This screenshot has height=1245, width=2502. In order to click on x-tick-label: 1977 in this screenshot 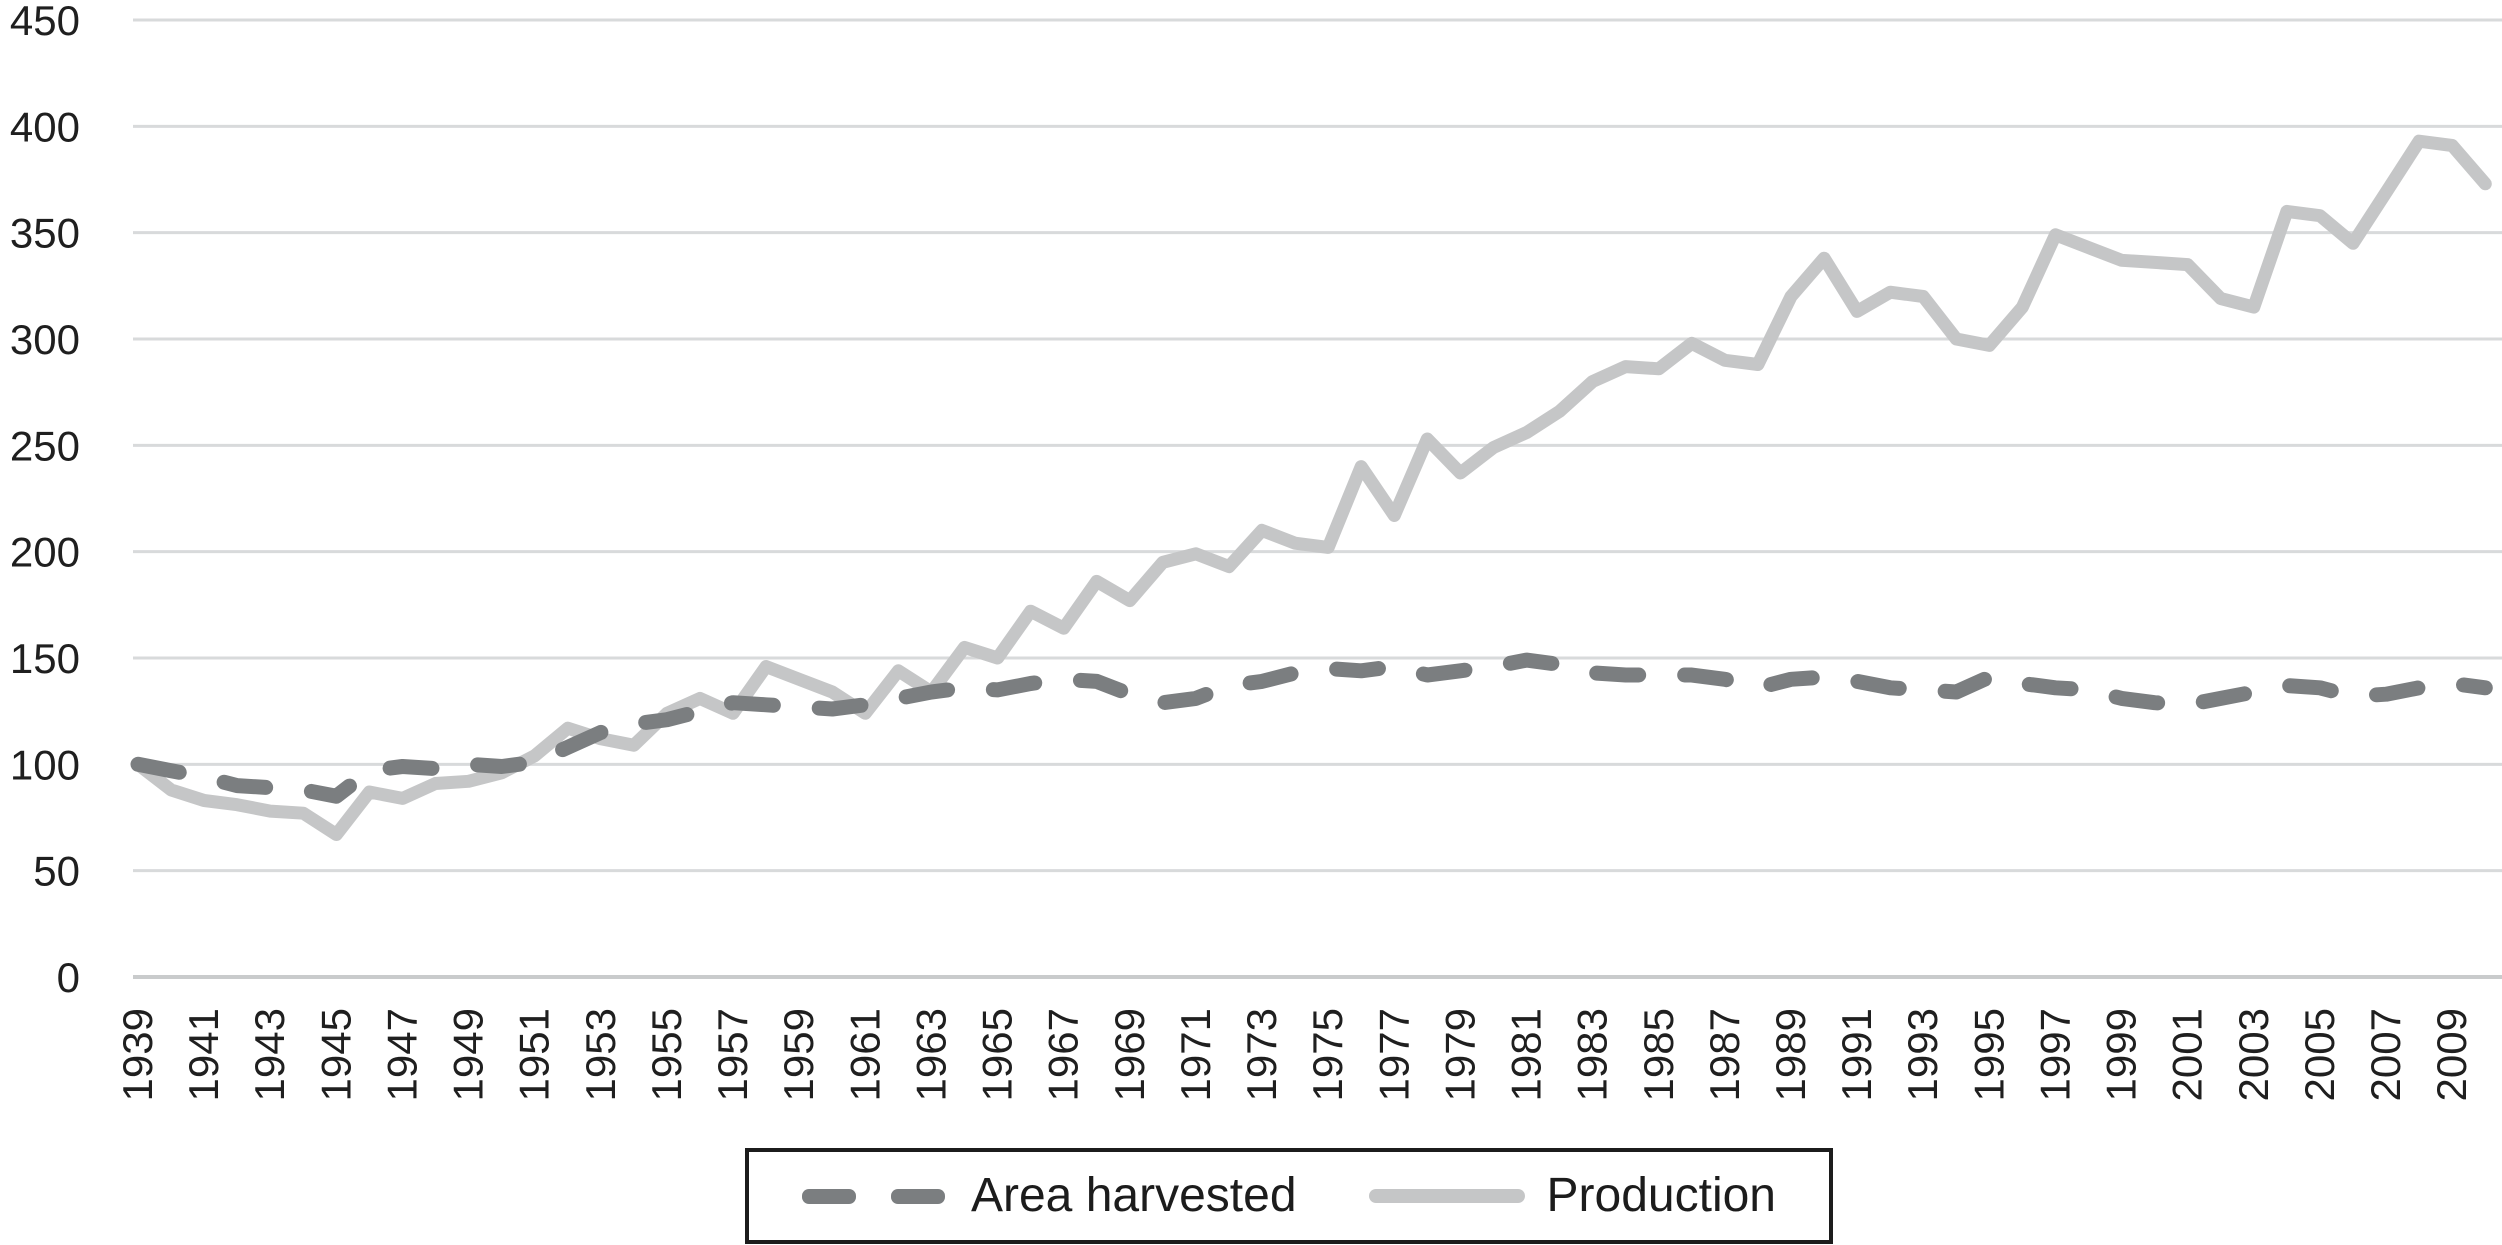, I will do `click(1393, 1054)`.